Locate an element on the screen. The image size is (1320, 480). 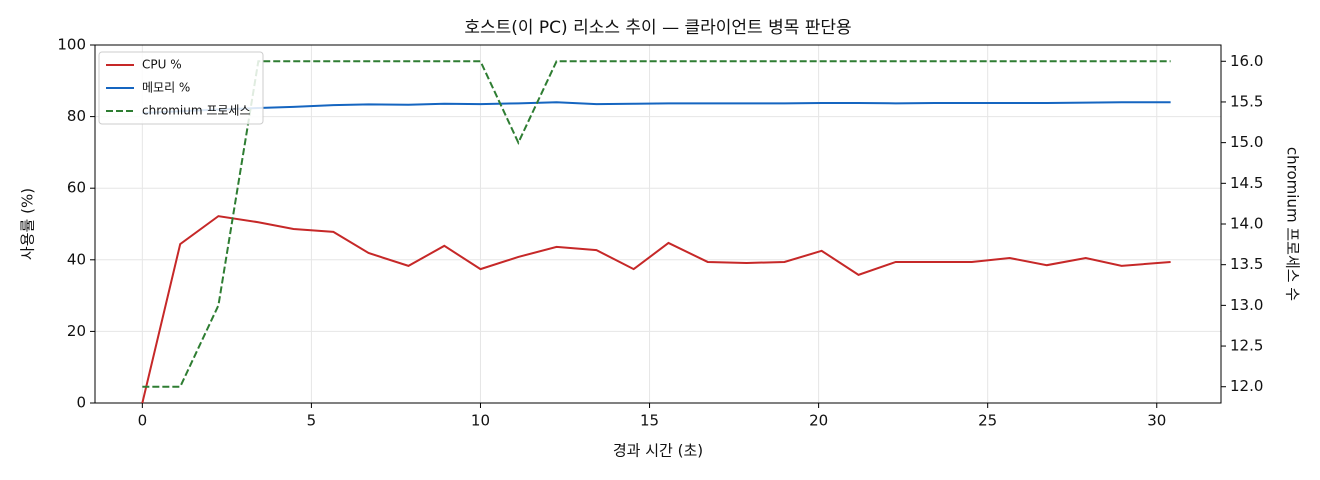
y-tick-label: 80 is located at coordinates (76, 116).